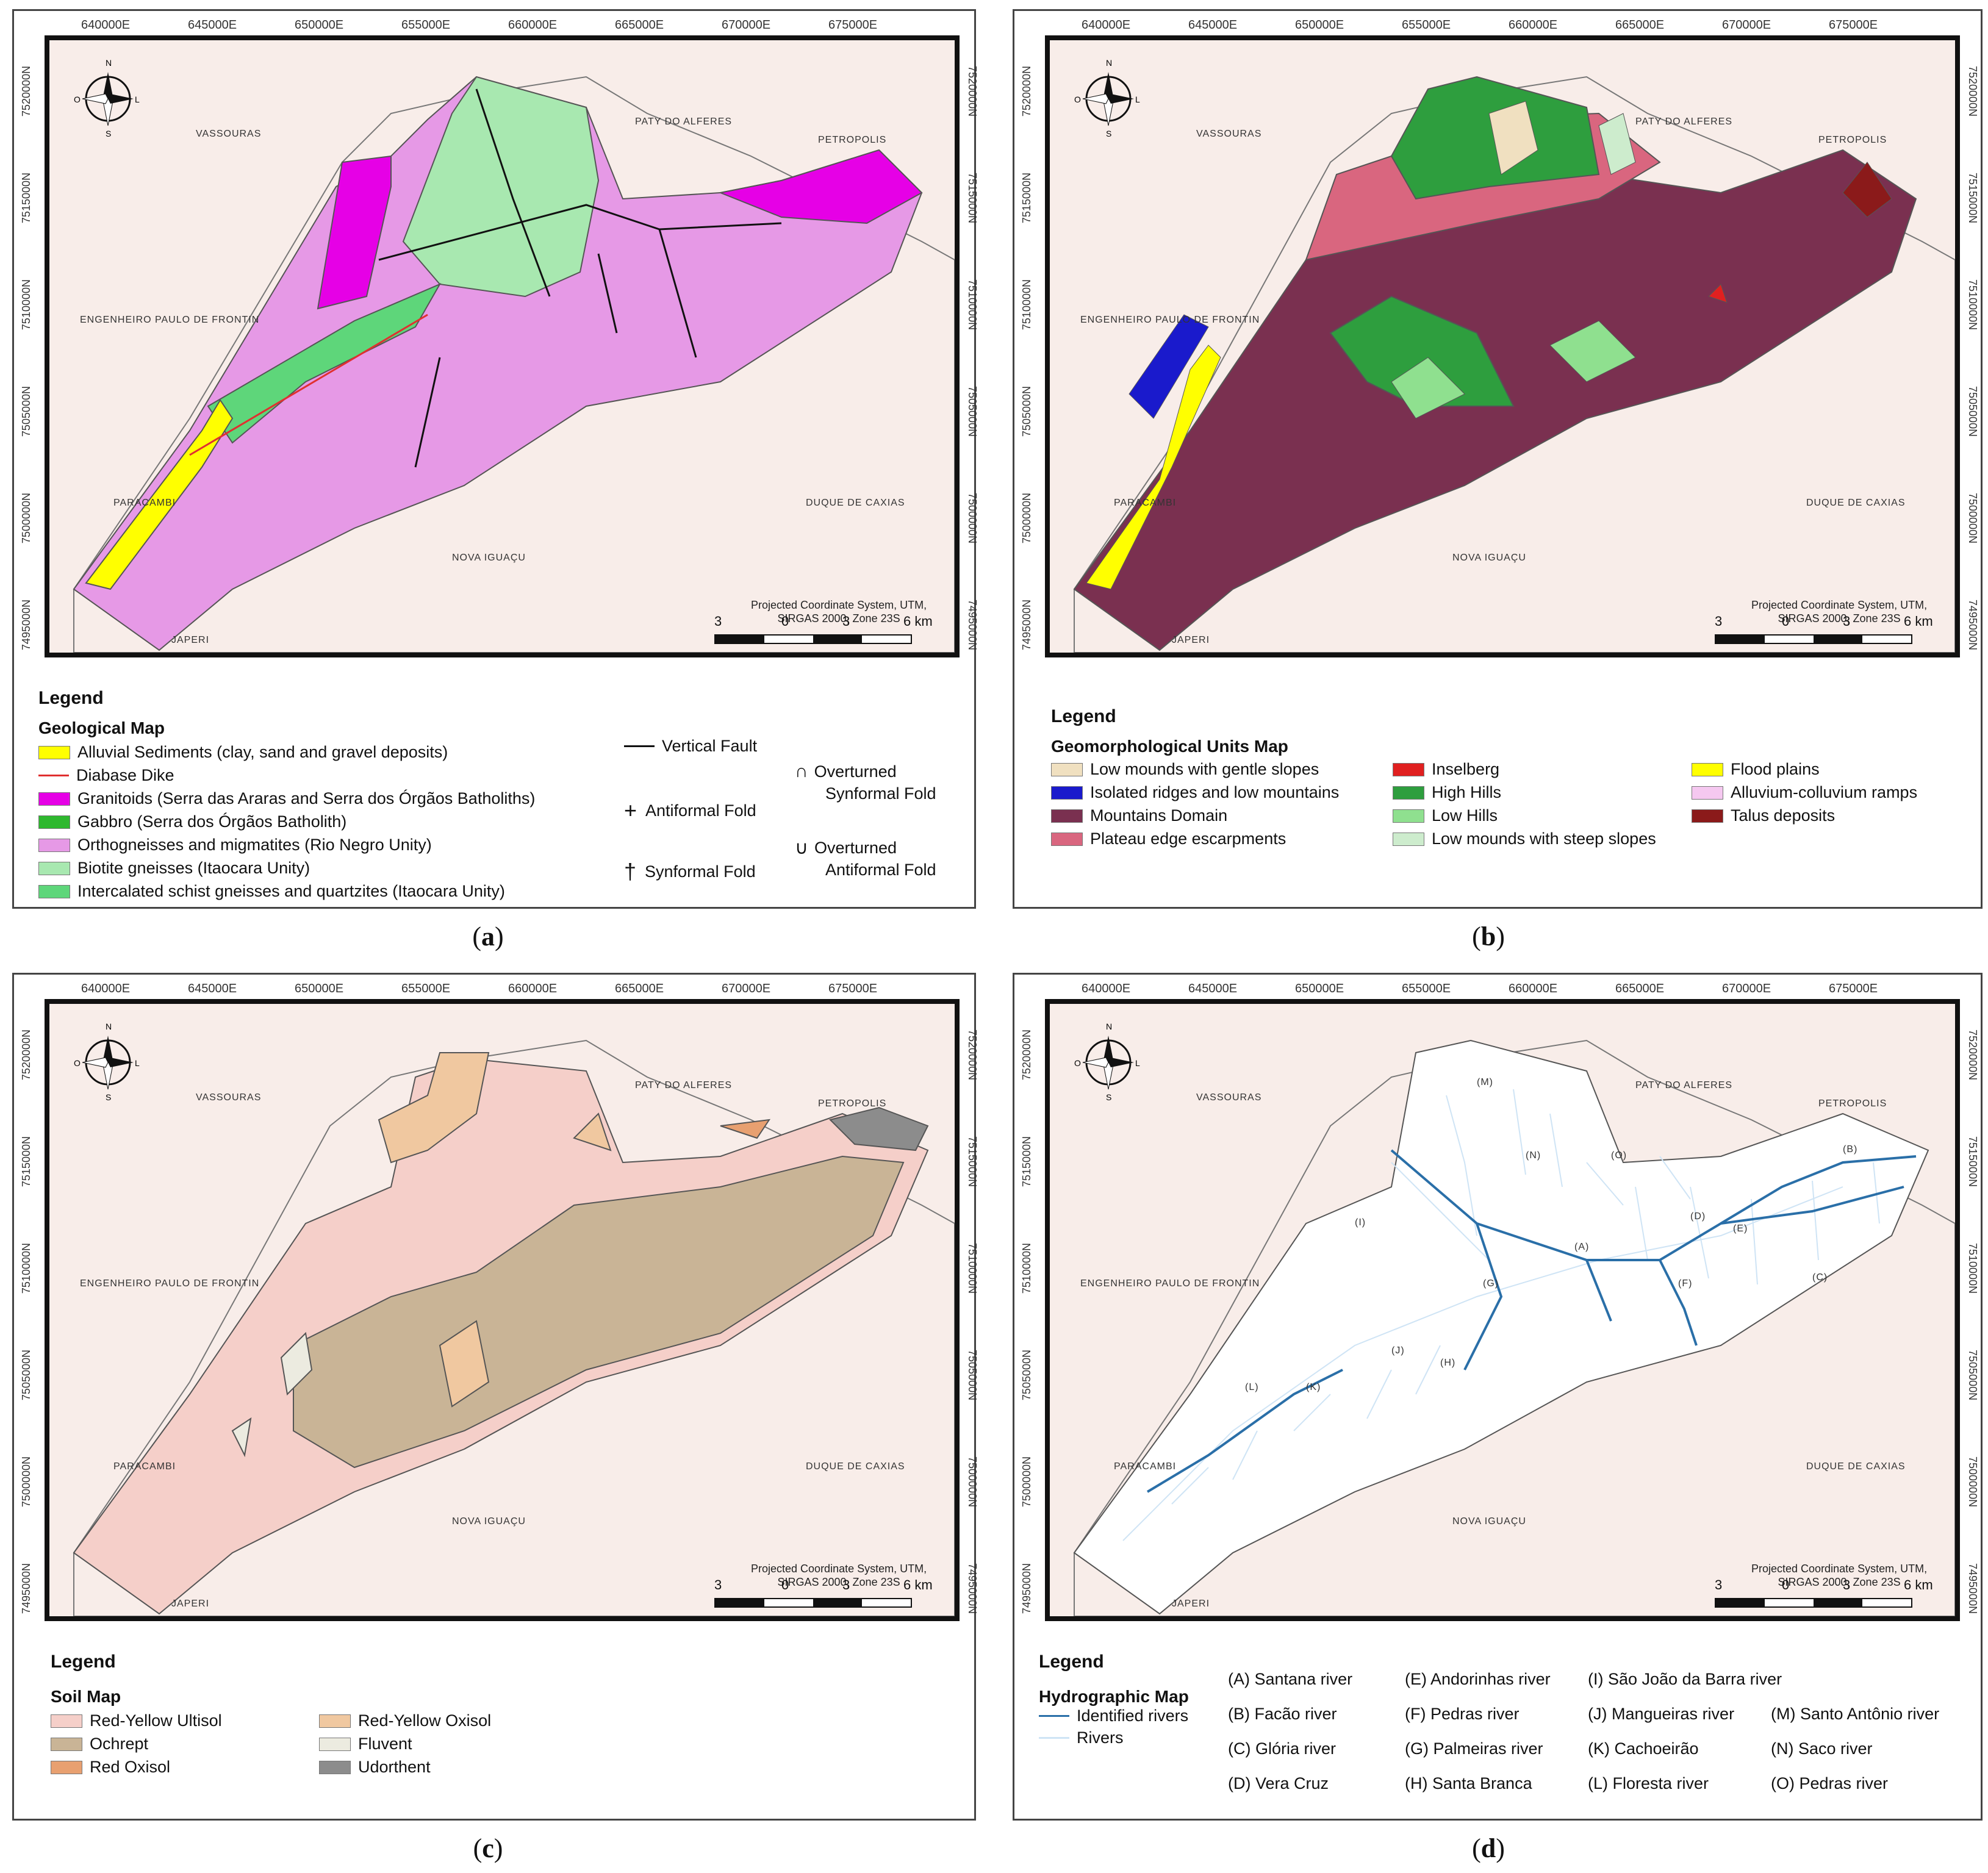  Describe the element at coordinates (426, 25) in the screenshot. I see `x-tick-label: 655000E` at that location.